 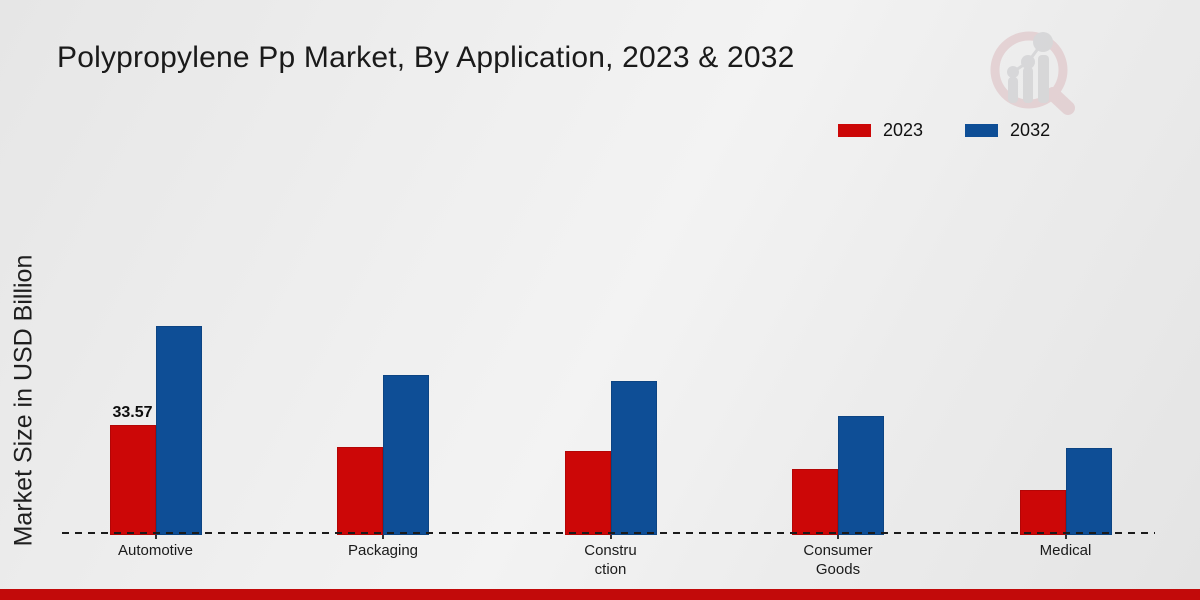 What do you see at coordinates (383, 550) in the screenshot?
I see `category-label-packaging: Packaging` at bounding box center [383, 550].